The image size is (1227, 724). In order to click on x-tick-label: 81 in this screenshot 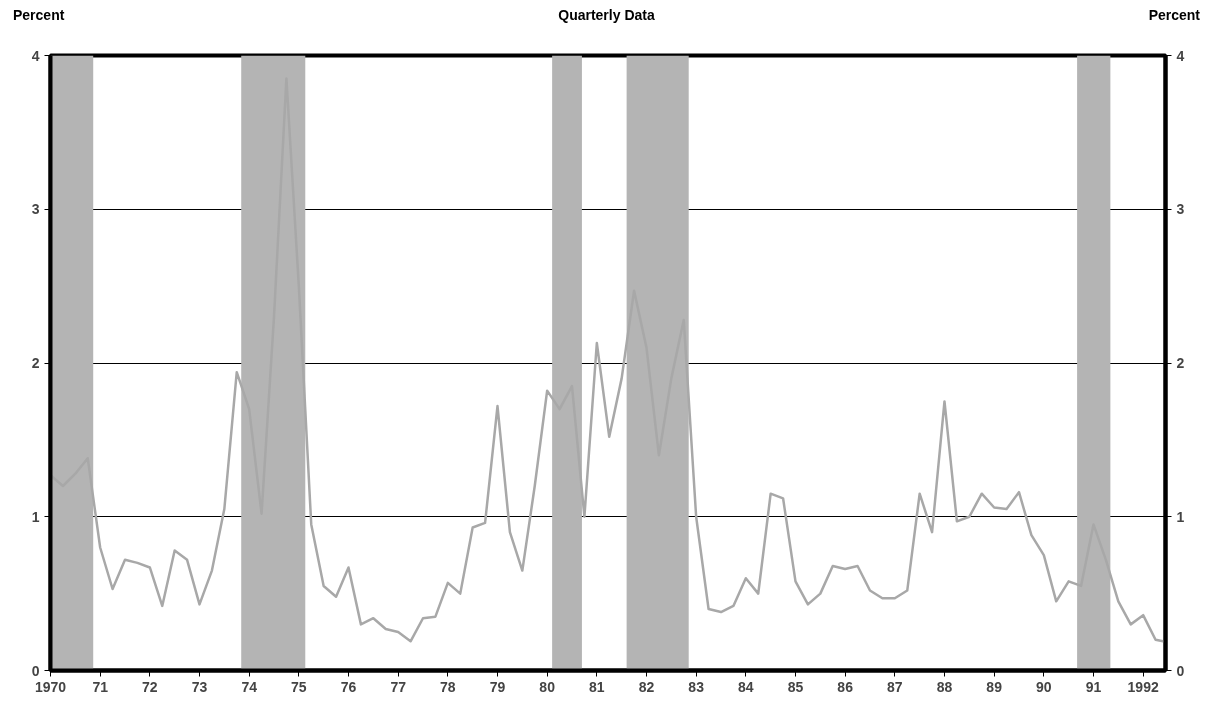, I will do `click(597, 686)`.